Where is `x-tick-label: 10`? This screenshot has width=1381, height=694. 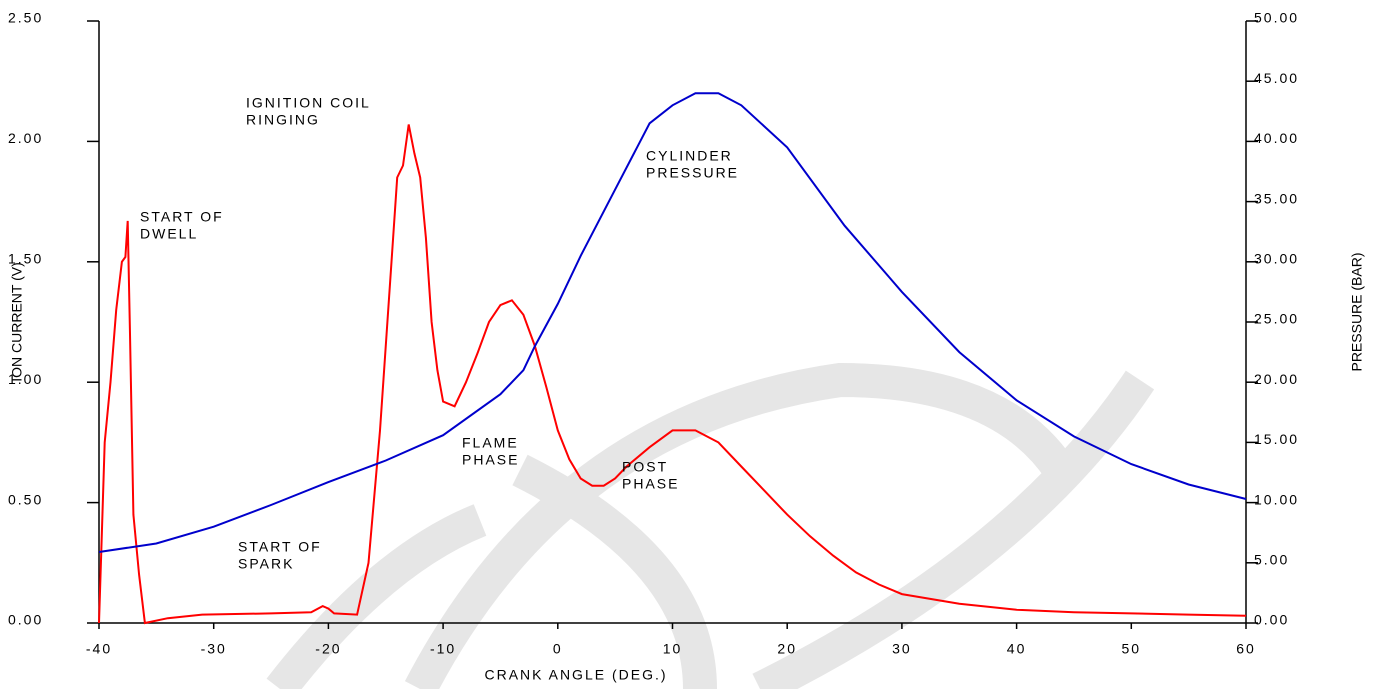
x-tick-label: 10 is located at coordinates (673, 649).